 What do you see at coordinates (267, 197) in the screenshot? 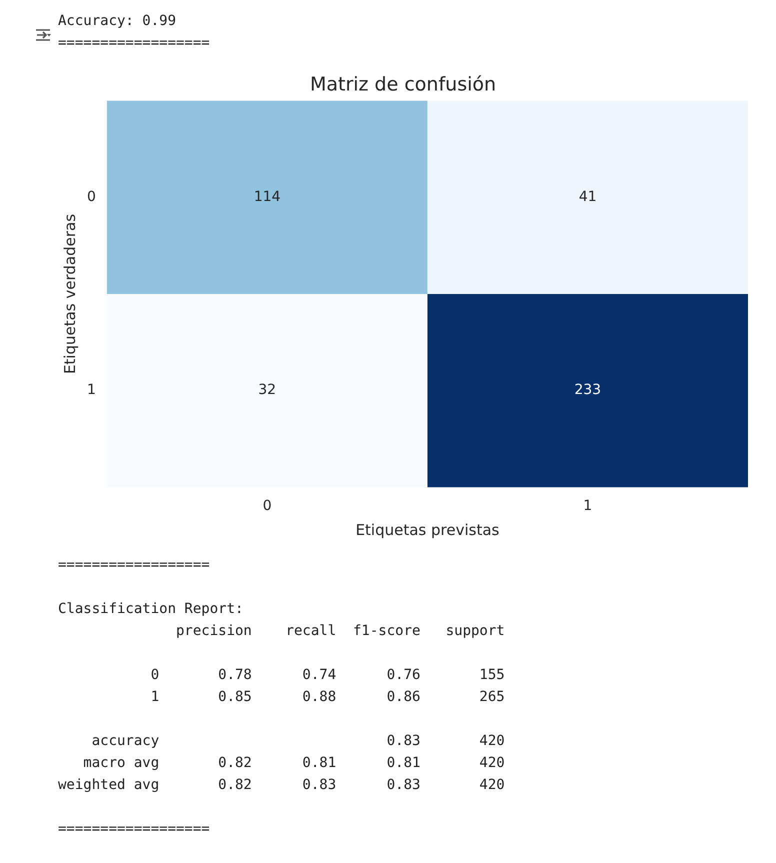
I see `data-label: 114` at bounding box center [267, 197].